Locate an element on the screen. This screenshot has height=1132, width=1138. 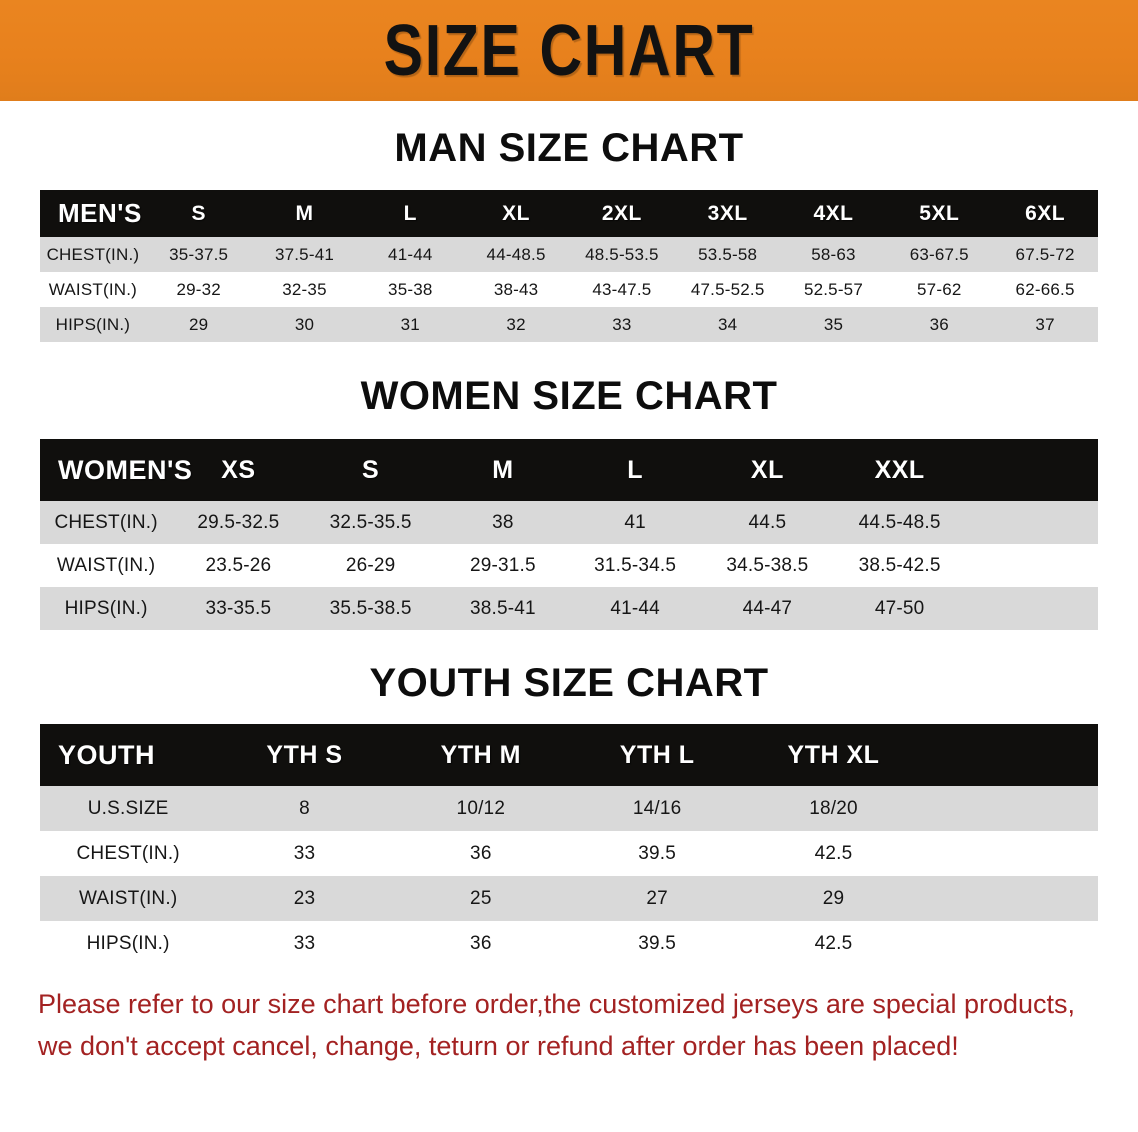
cell: 30 is located at coordinates (304, 324).